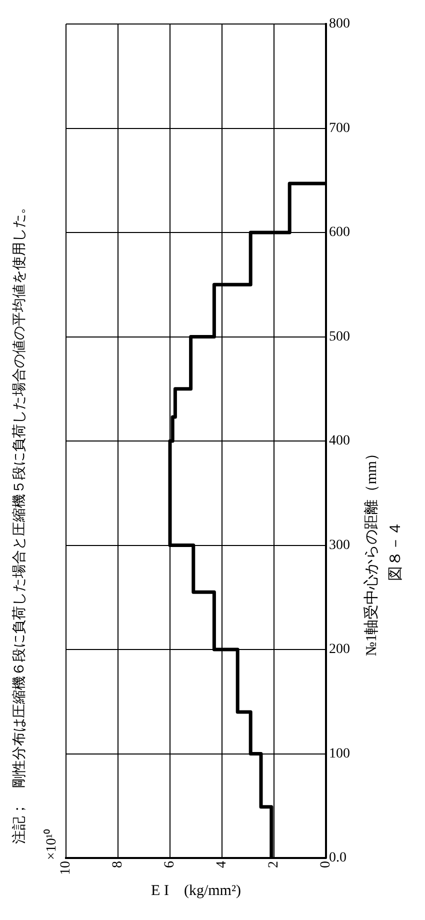  I want to click on y-tick-label: 600, so click(339, 232).